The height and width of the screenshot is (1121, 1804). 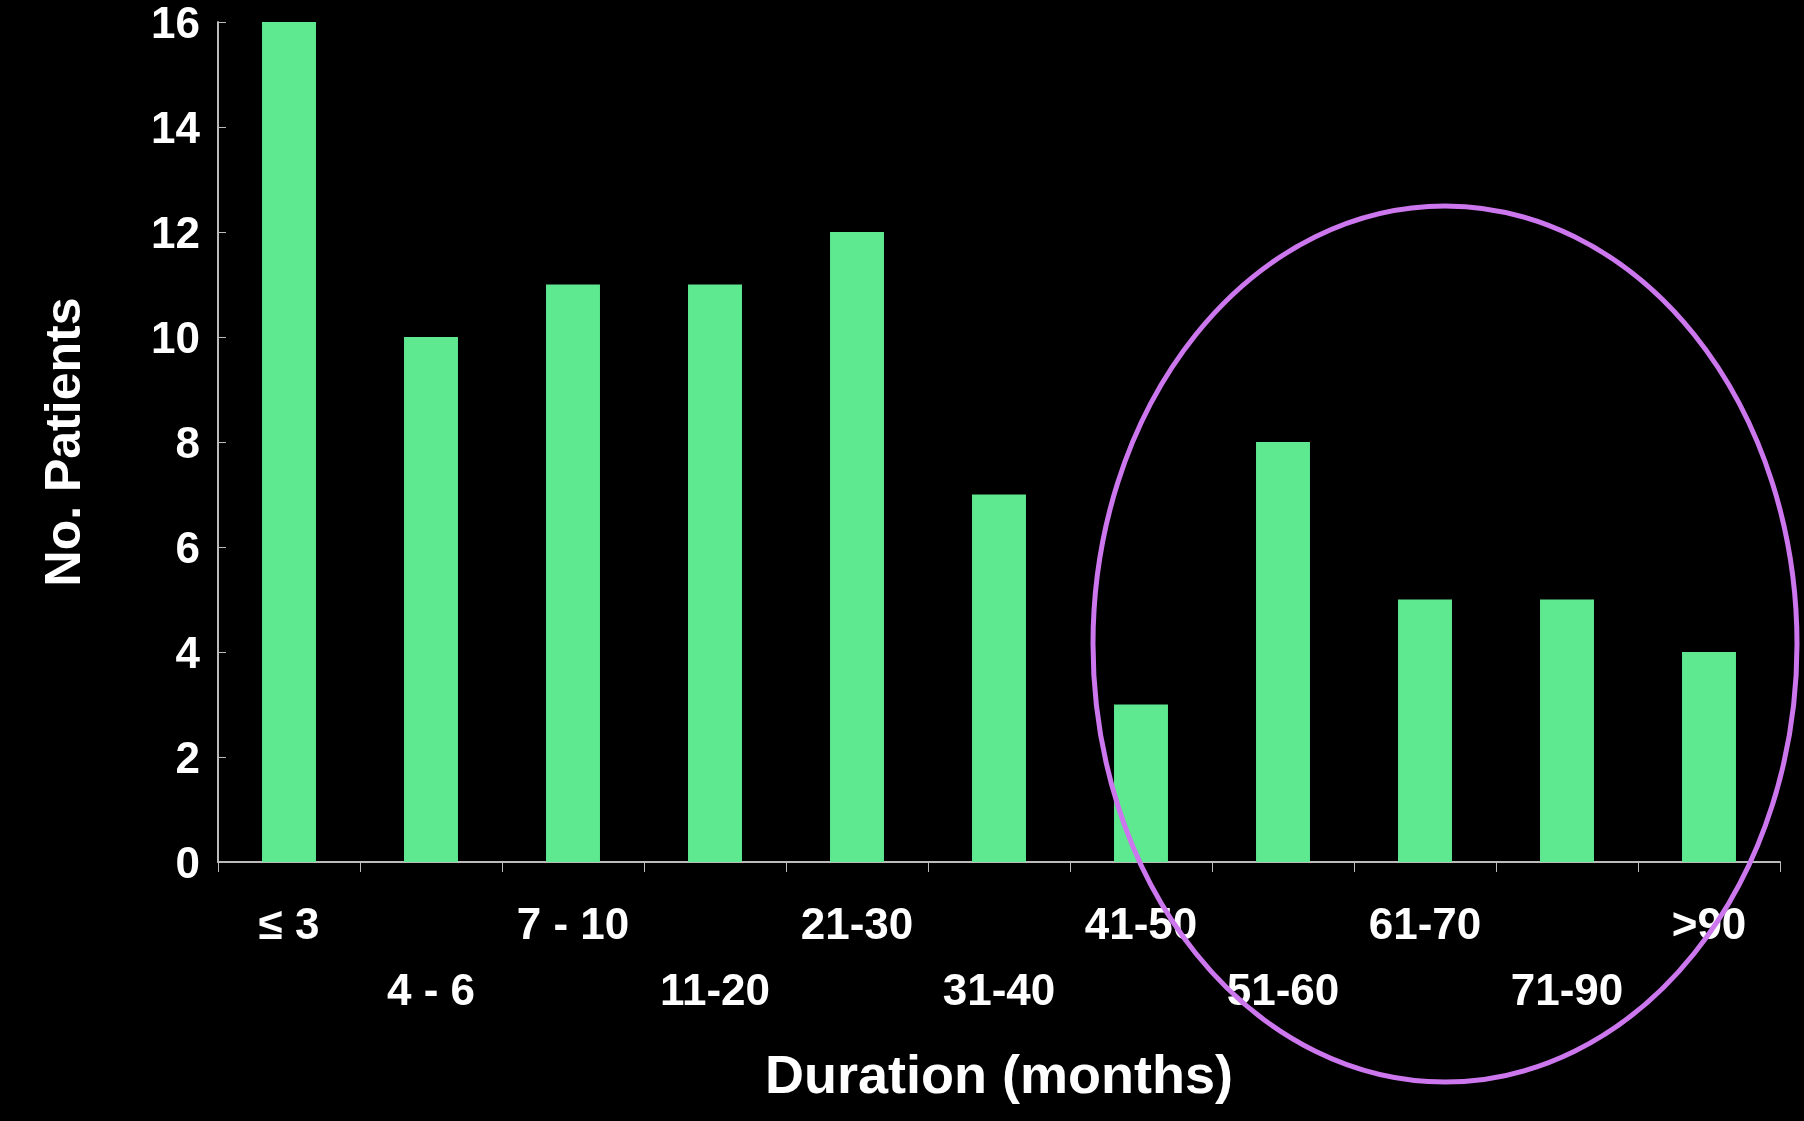 What do you see at coordinates (289, 923) in the screenshot?
I see `x-tick-label: ≤ 3` at bounding box center [289, 923].